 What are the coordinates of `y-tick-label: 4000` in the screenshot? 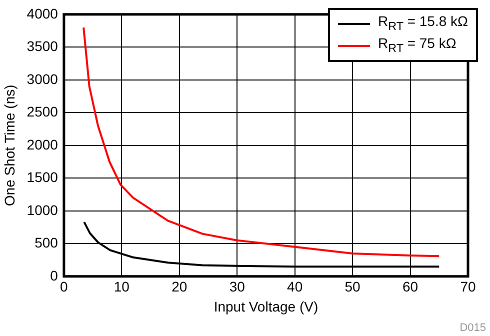 It's located at (42, 13).